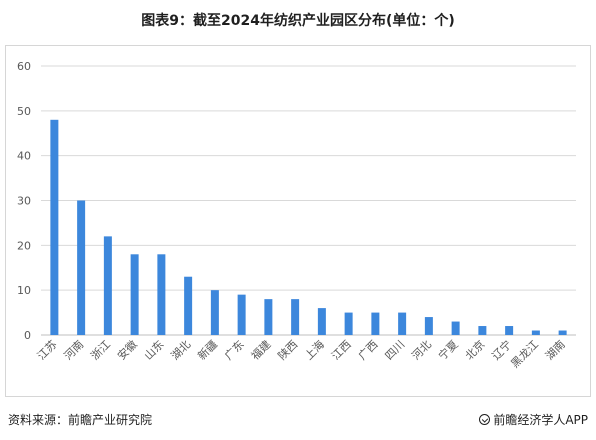 This screenshot has width=596, height=440. Describe the element at coordinates (180, 350) in the screenshot. I see `x-category-label: 湖北` at that location.